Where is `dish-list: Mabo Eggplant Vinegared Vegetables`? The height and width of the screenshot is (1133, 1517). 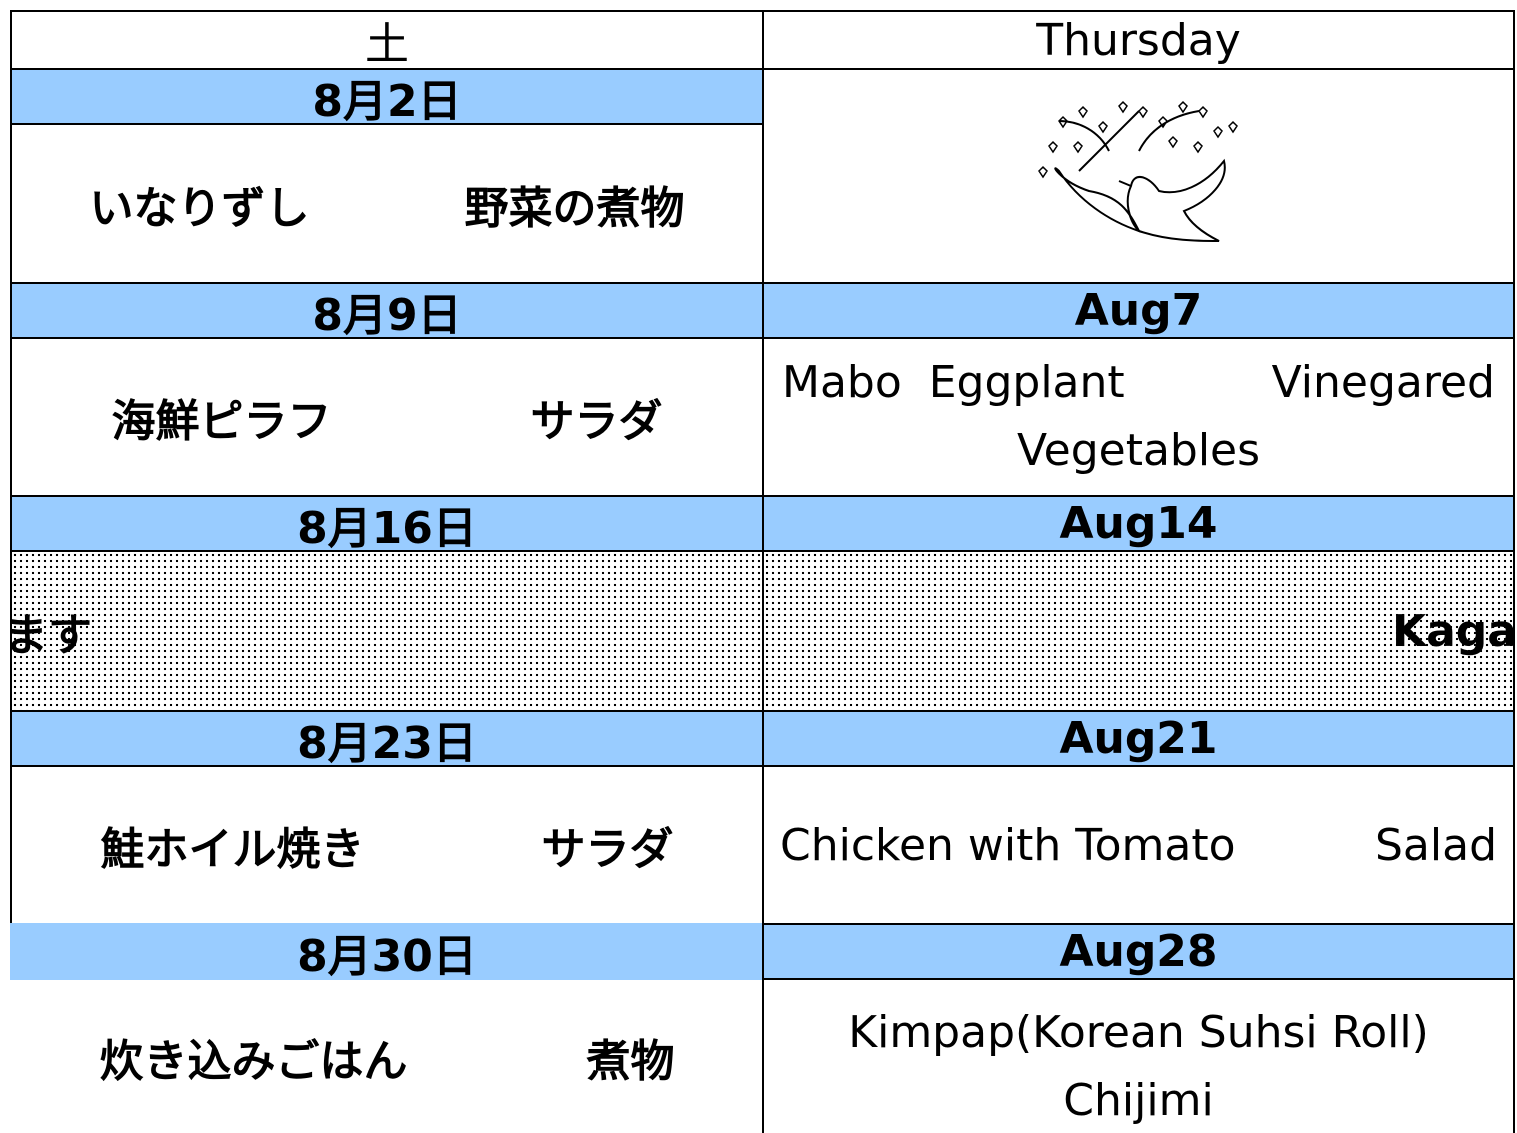 dish-list: Mabo Eggplant Vinegared Vegetables is located at coordinates (1138, 417).